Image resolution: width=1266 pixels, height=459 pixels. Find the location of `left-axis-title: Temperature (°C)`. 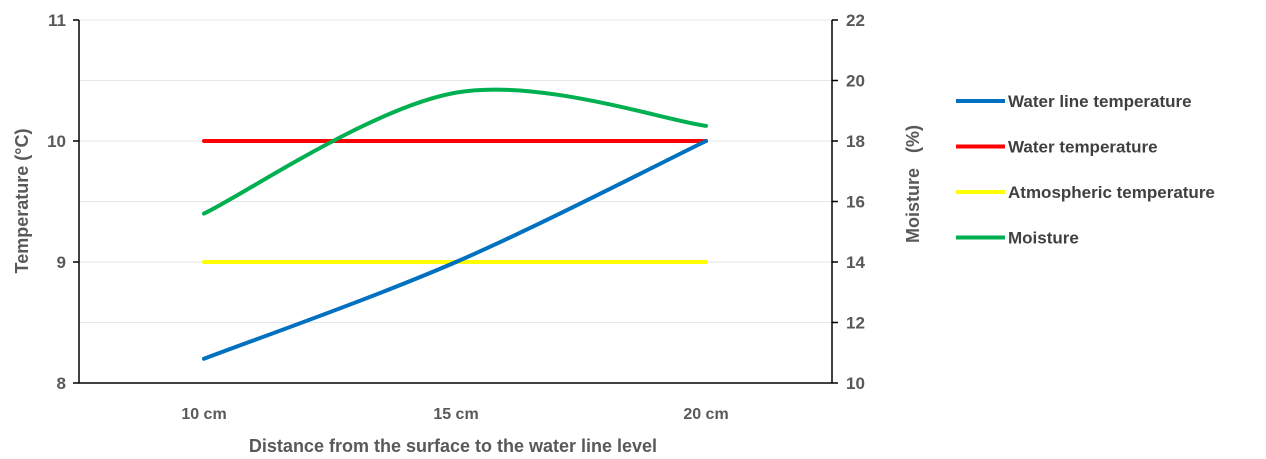

left-axis-title: Temperature (°C) is located at coordinates (22, 201).